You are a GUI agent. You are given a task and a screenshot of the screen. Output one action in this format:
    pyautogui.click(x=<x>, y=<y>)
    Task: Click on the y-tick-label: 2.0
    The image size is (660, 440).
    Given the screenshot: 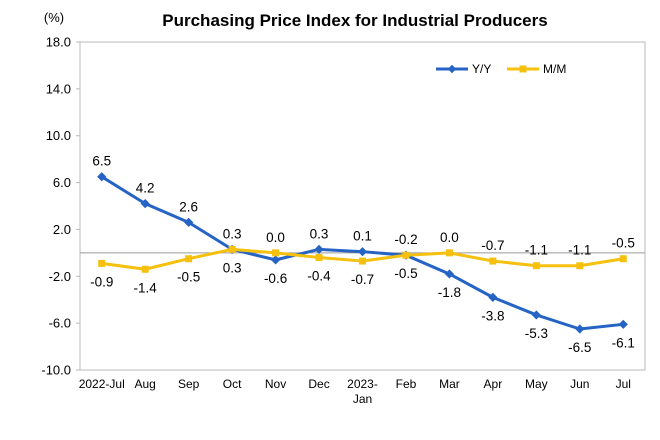 What is the action you would take?
    pyautogui.click(x=62, y=229)
    